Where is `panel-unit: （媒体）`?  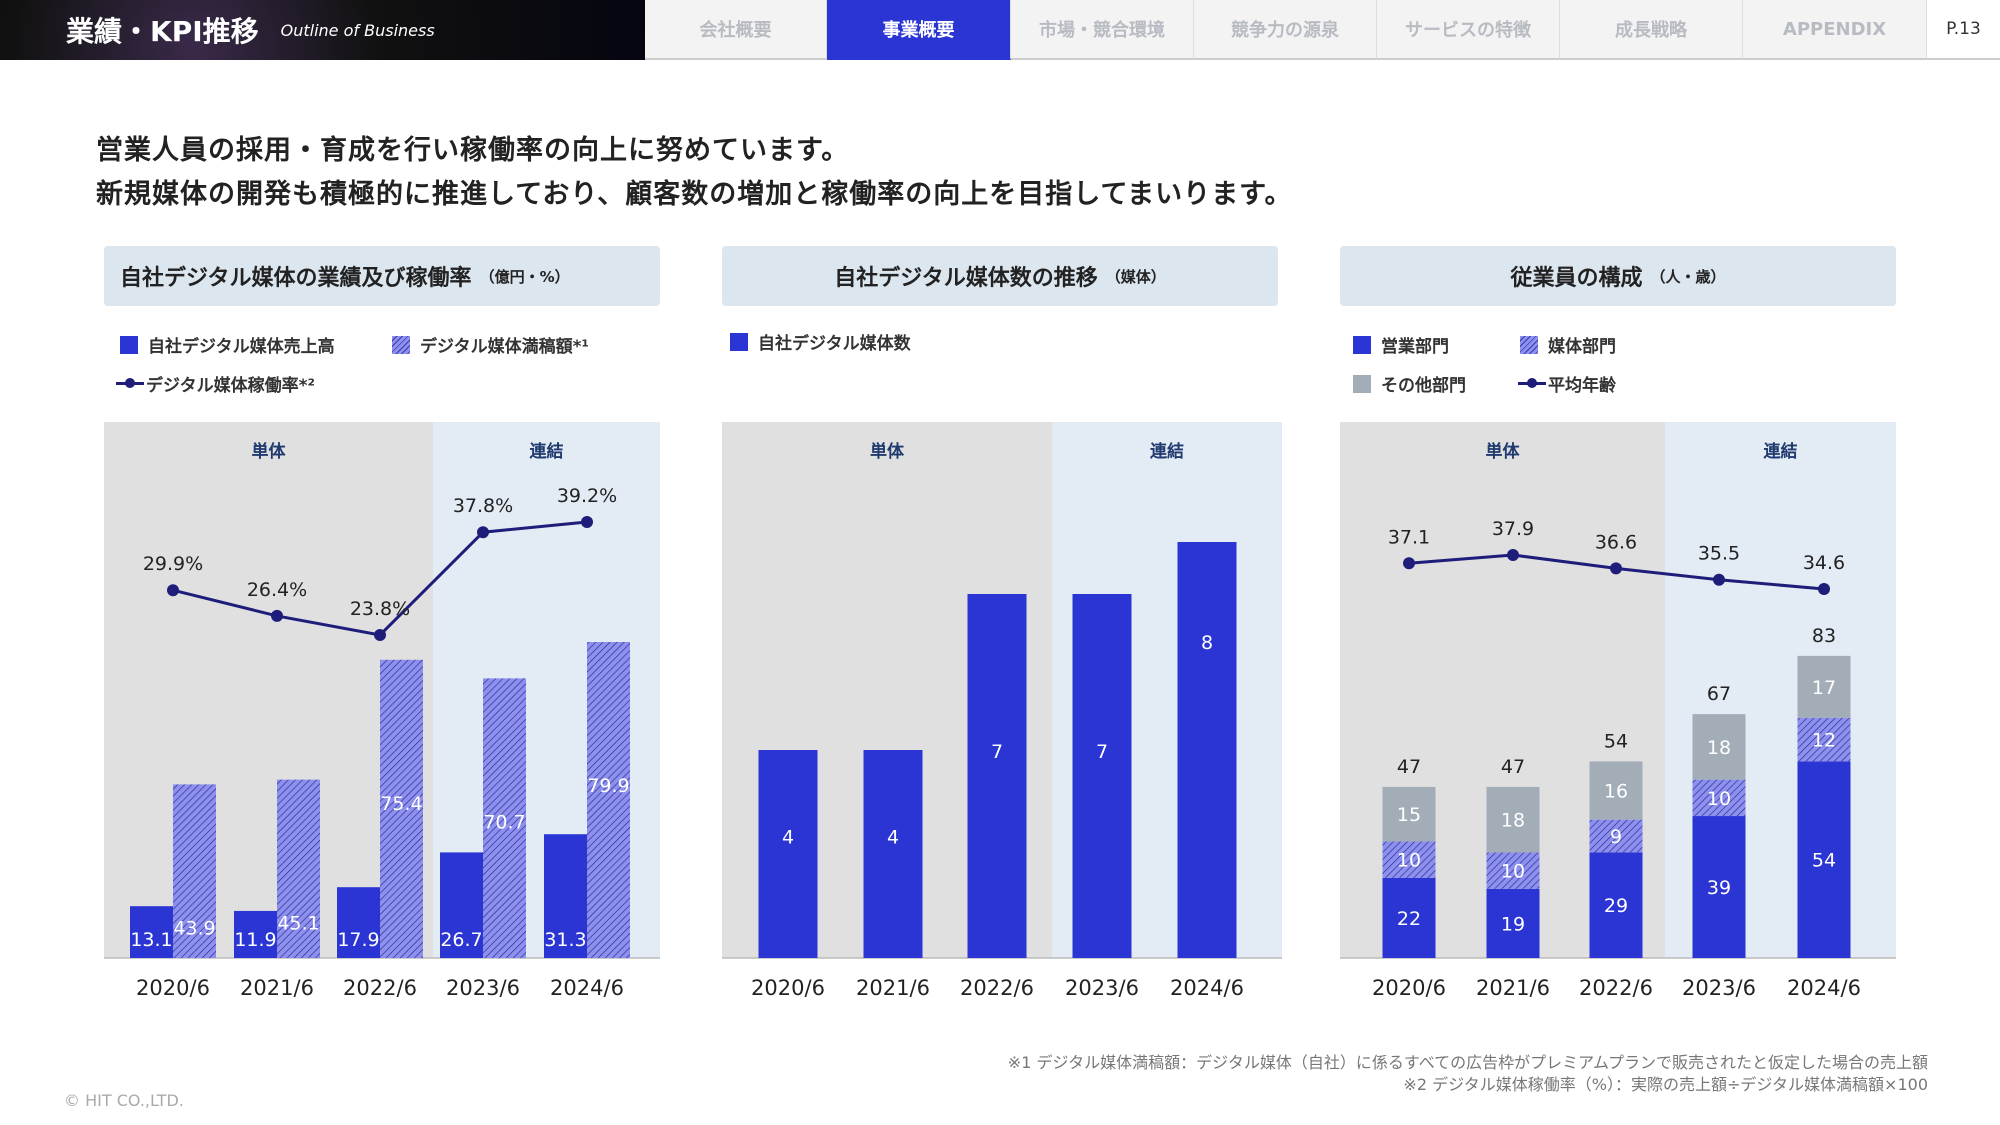
panel-unit: （媒体） is located at coordinates (1135, 276).